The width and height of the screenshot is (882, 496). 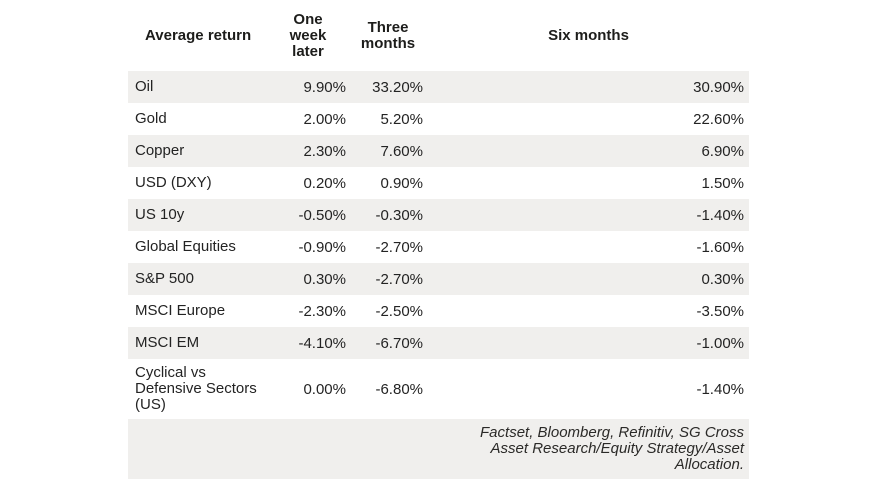 What do you see at coordinates (180, 310) in the screenshot?
I see `row-label: MSCI Europe` at bounding box center [180, 310].